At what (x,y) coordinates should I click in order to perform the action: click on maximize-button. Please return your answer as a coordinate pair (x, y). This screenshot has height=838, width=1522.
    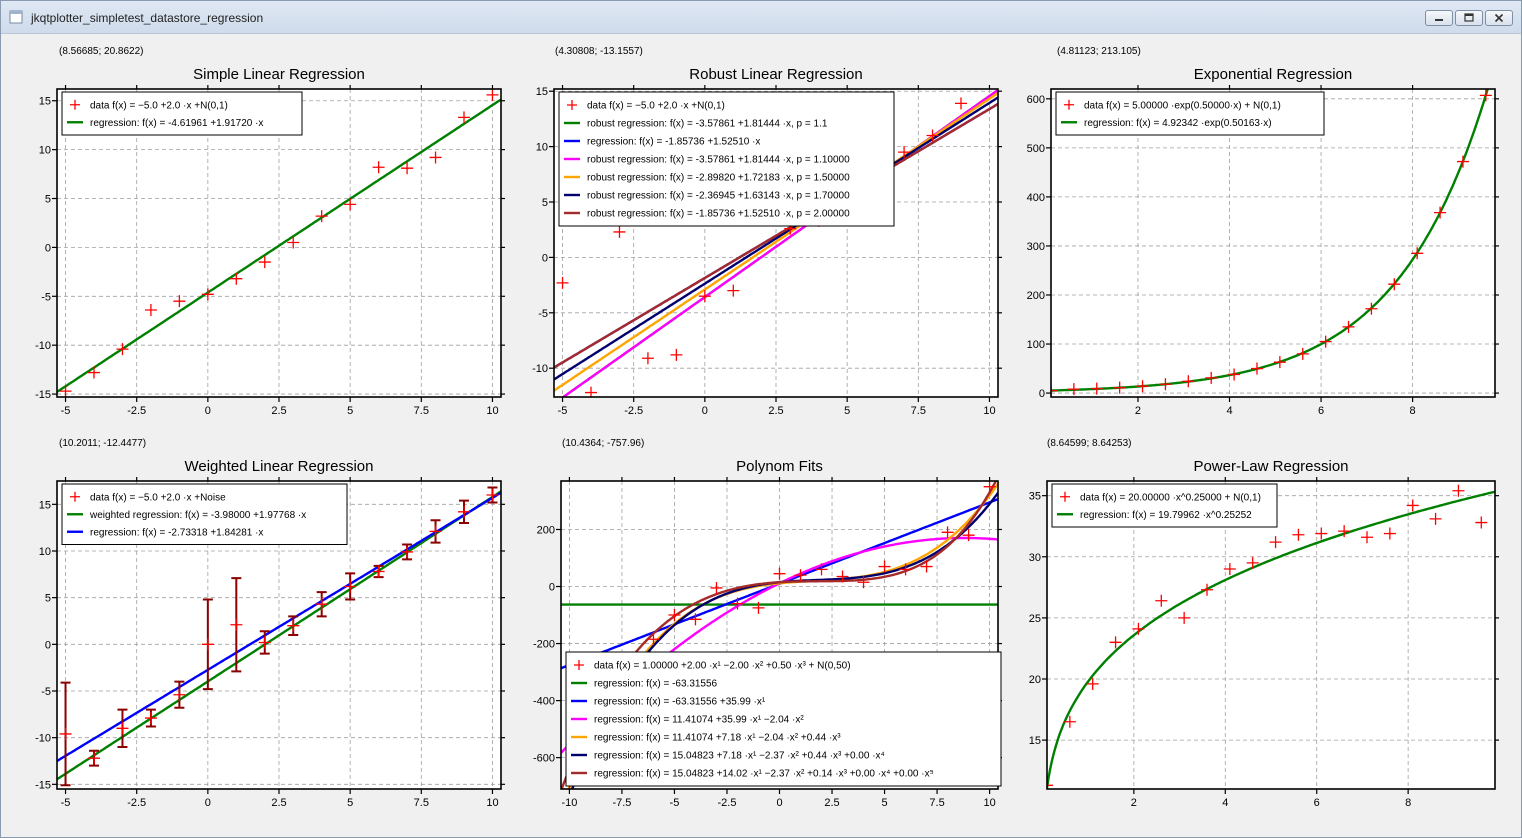
    Looking at the image, I should click on (1469, 18).